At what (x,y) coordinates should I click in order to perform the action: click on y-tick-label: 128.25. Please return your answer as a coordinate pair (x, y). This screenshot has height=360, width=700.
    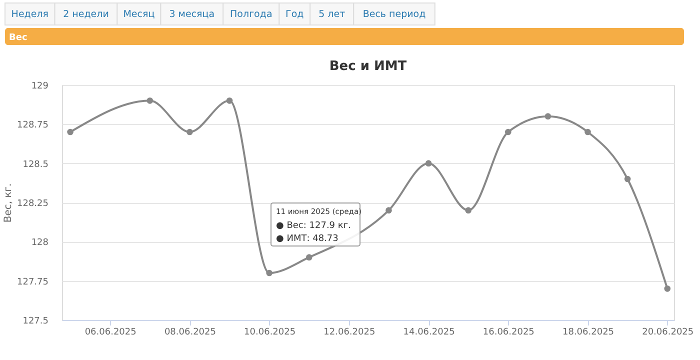
    Looking at the image, I should click on (32, 204).